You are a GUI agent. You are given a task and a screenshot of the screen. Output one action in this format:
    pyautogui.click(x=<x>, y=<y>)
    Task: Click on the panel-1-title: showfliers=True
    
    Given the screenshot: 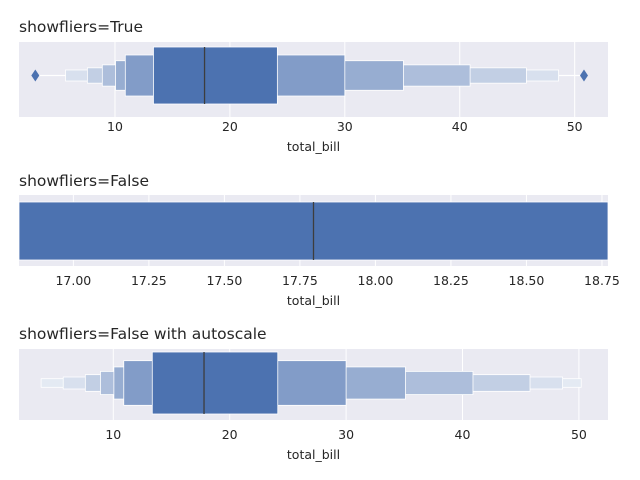 What is the action you would take?
    pyautogui.click(x=81, y=27)
    